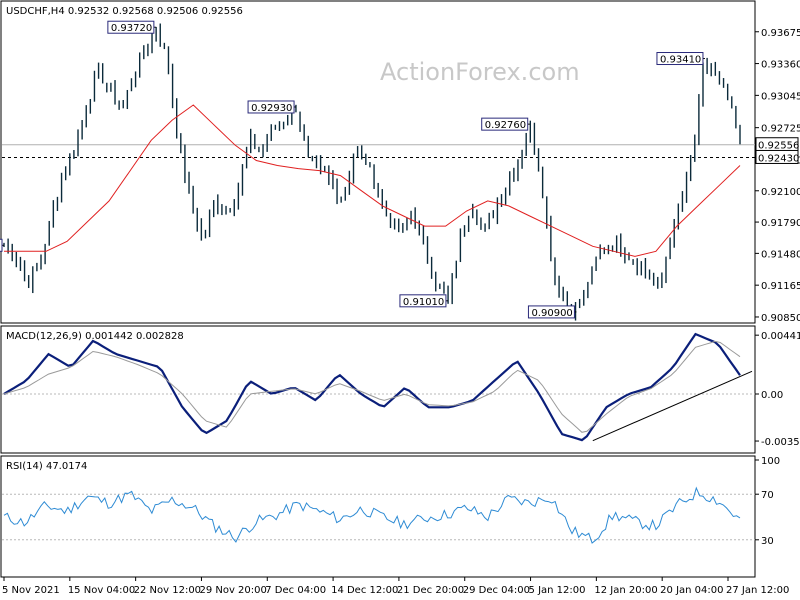  I want to click on rsi-y-tick-label: 70, so click(767, 495).